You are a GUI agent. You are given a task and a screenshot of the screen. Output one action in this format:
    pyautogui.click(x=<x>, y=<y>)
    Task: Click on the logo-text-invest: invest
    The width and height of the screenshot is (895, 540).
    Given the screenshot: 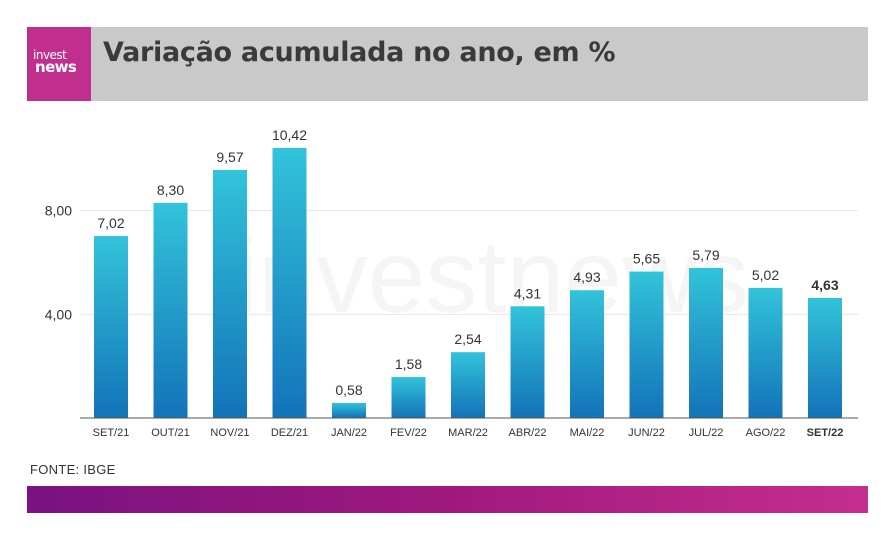 What is the action you would take?
    pyautogui.click(x=50, y=55)
    